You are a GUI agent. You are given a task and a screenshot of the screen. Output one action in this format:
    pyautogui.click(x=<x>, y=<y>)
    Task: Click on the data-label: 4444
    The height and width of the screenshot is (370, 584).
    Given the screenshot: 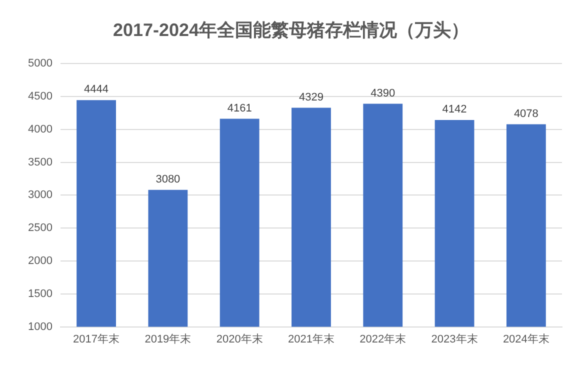 What is the action you would take?
    pyautogui.click(x=96, y=90)
    